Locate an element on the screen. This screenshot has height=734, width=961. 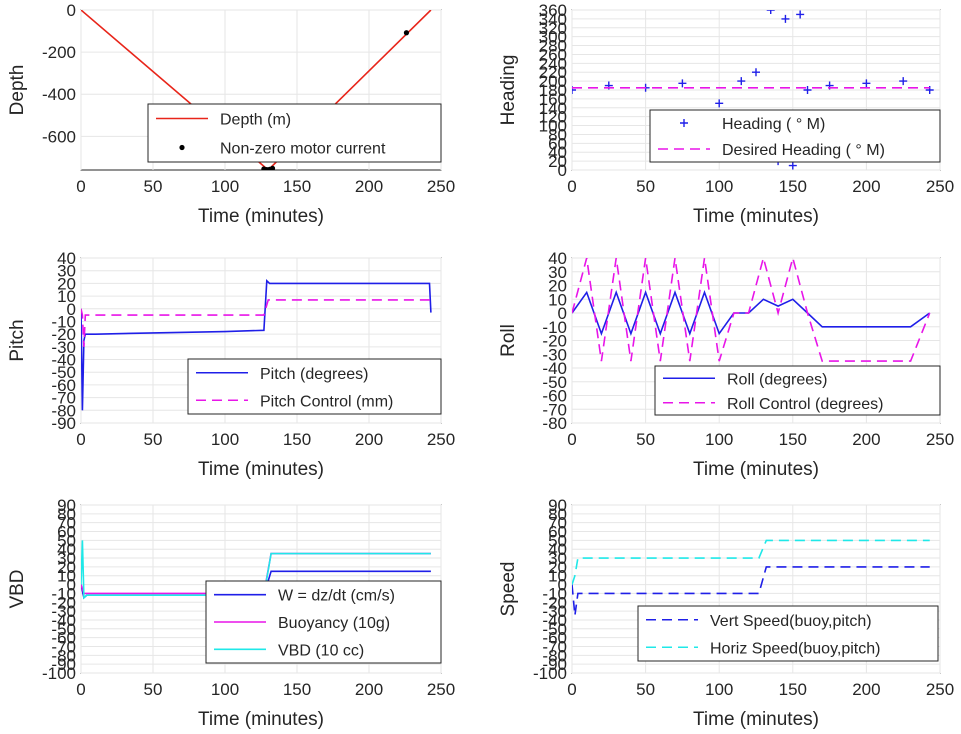
speed-series-0-line is located at coordinates (751, 591).